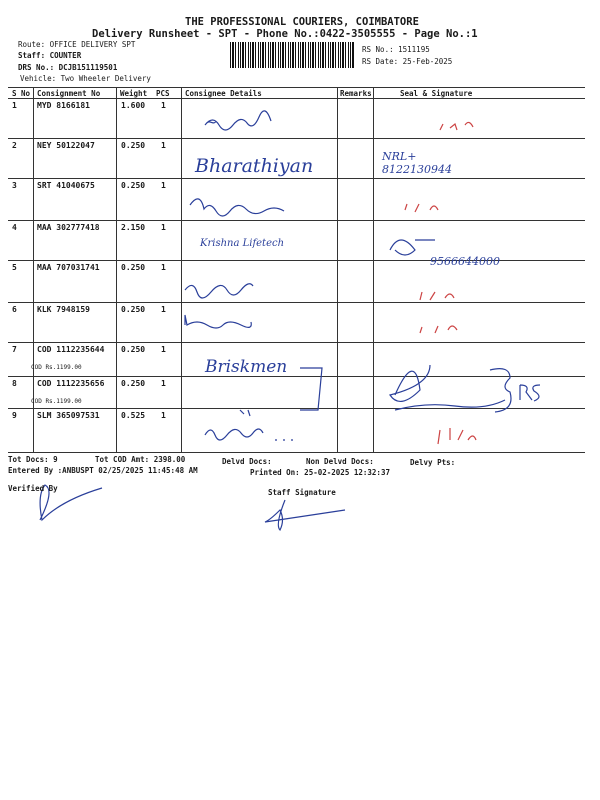 This screenshot has height=800, width=600. I want to click on col-consignee: Consignee Details, so click(223, 93).